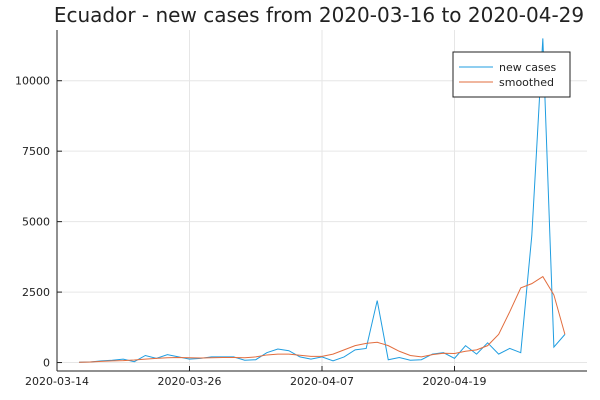 This screenshot has width=600, height=400. I want to click on x-tick-label: 2020-03-26, so click(190, 381).